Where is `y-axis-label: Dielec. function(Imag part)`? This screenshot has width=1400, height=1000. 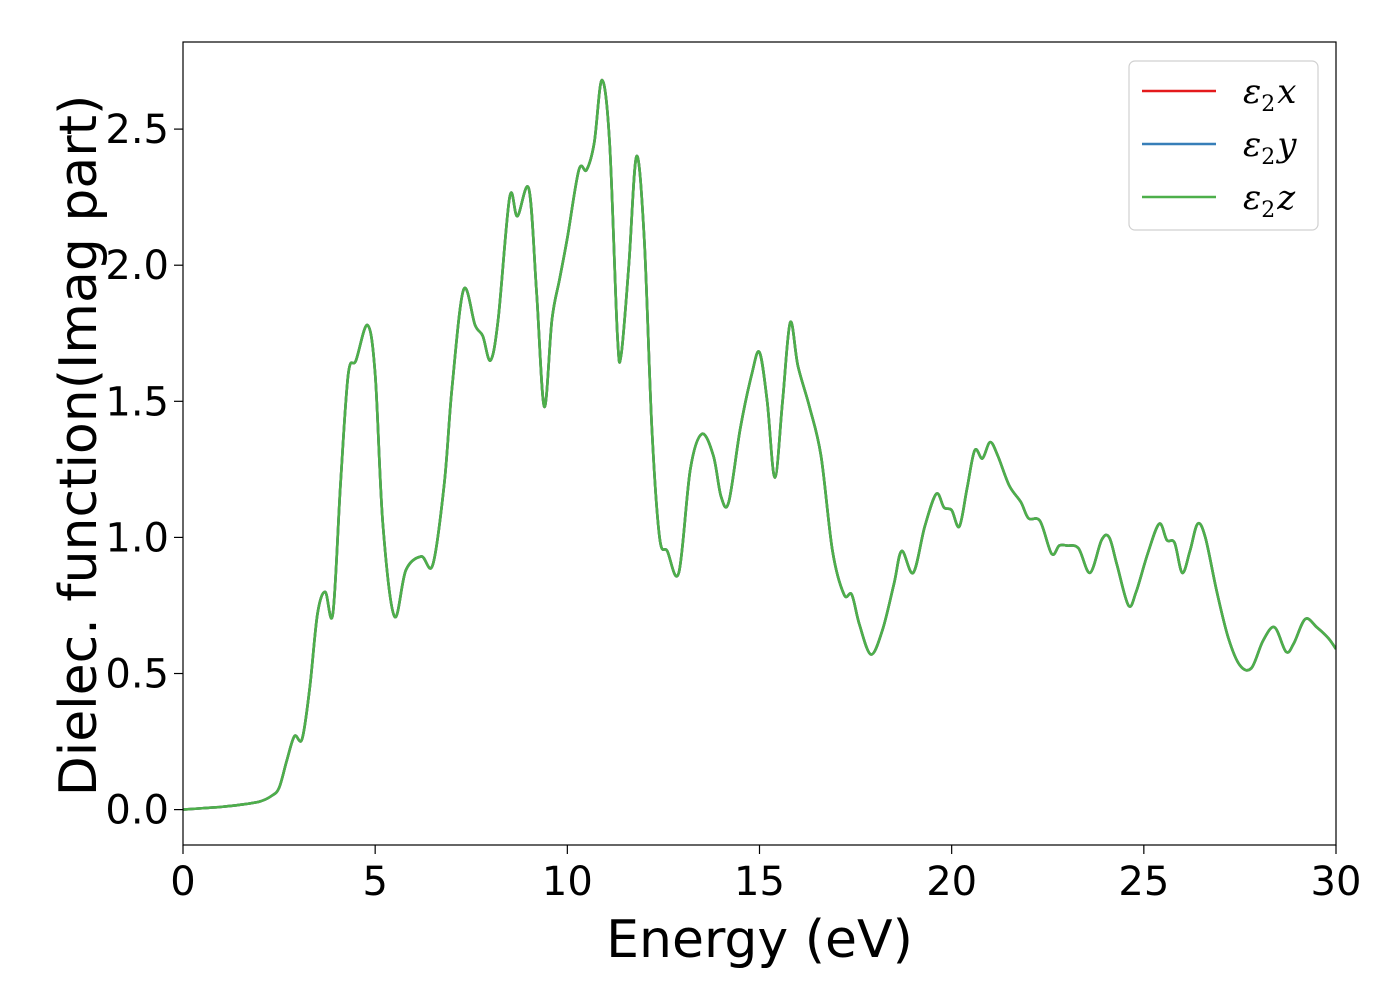
y-axis-label: Dielec. function(Imag part) is located at coordinates (79, 446).